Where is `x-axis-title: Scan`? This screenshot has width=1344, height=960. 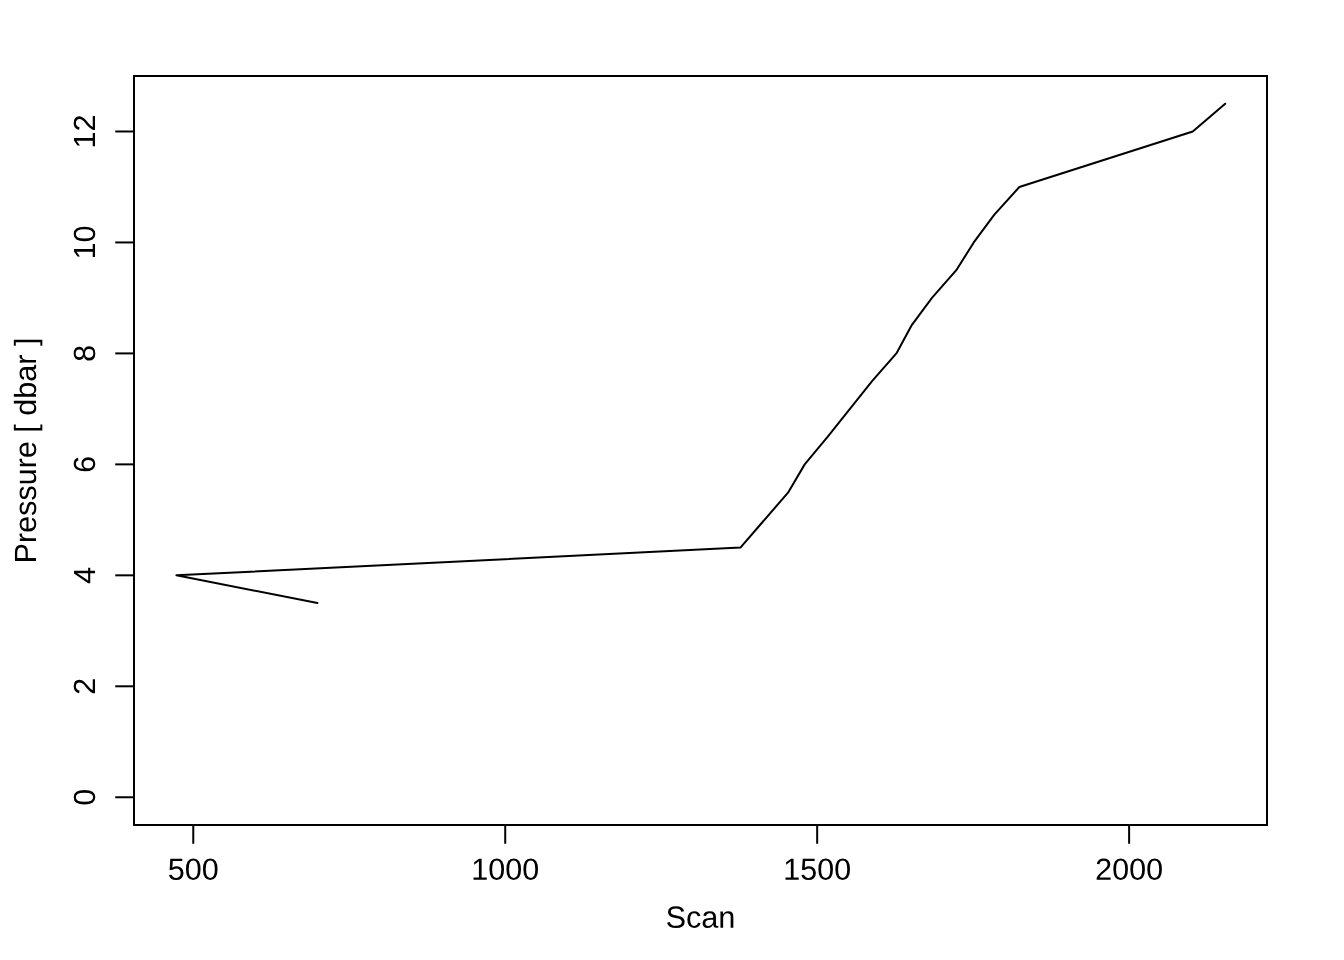
x-axis-title: Scan is located at coordinates (700, 917).